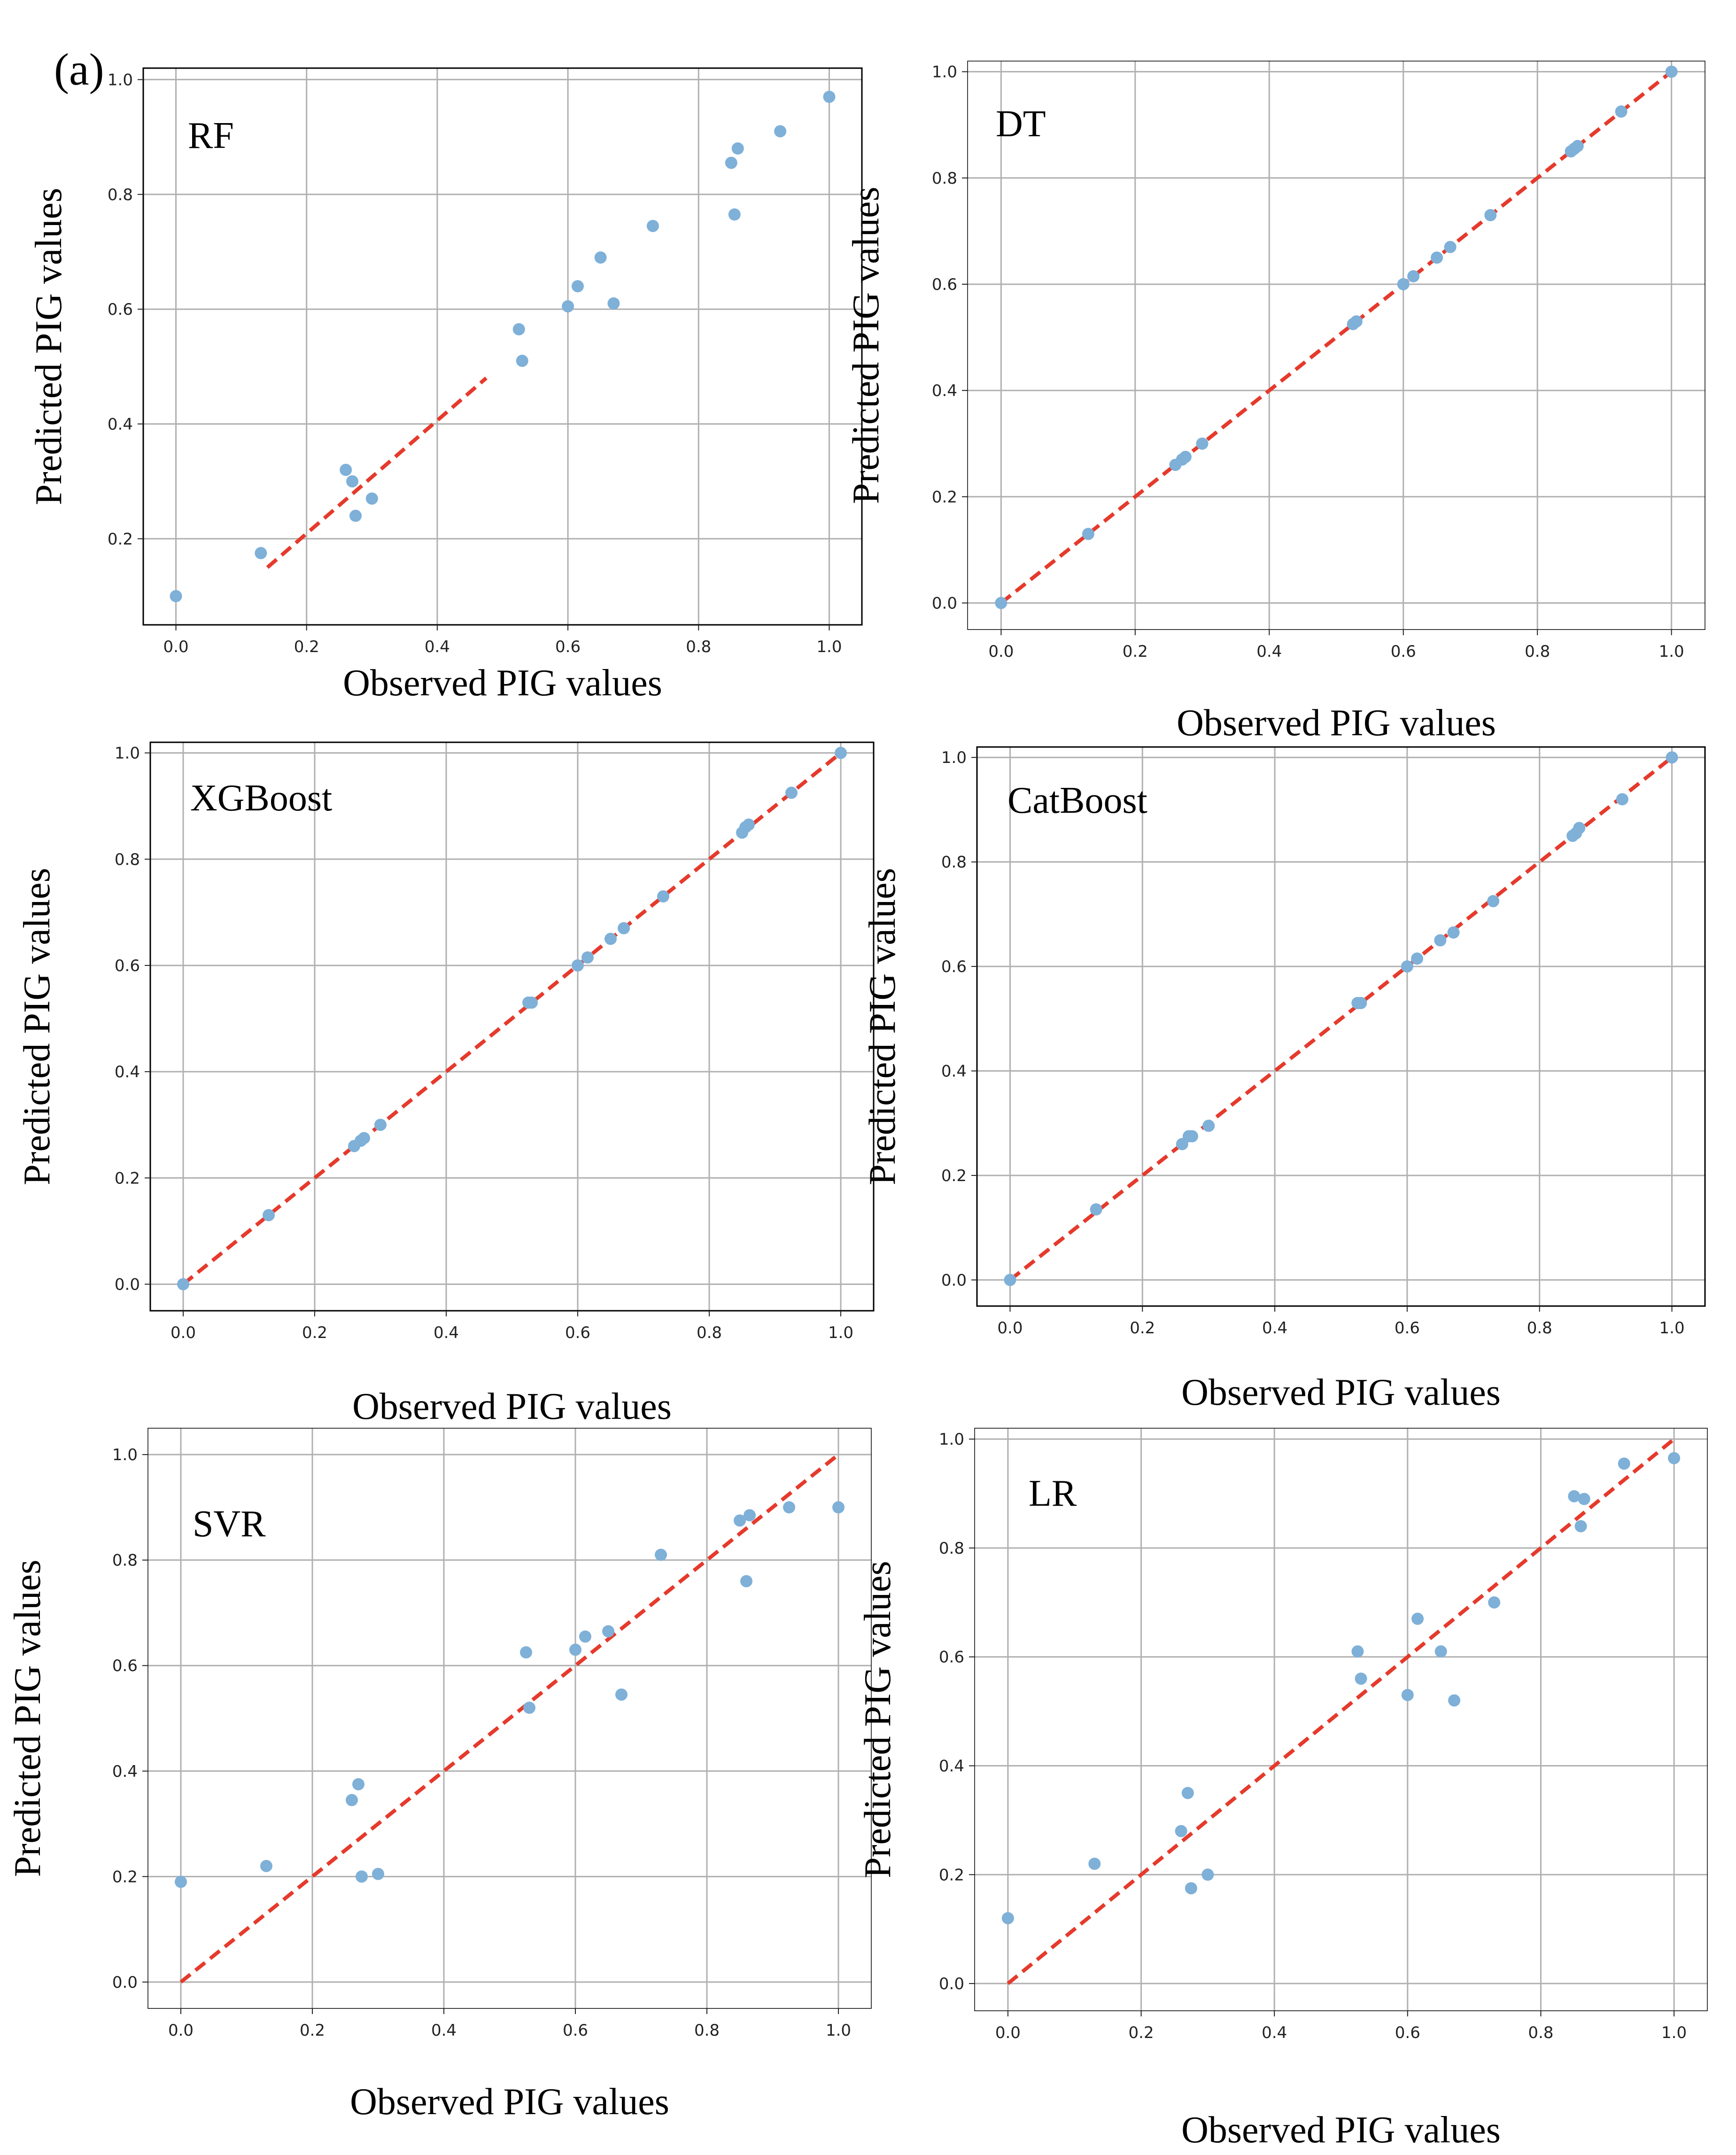 Image resolution: width=1736 pixels, height=2155 pixels. Describe the element at coordinates (211, 135) in the screenshot. I see `model-label: RF` at that location.